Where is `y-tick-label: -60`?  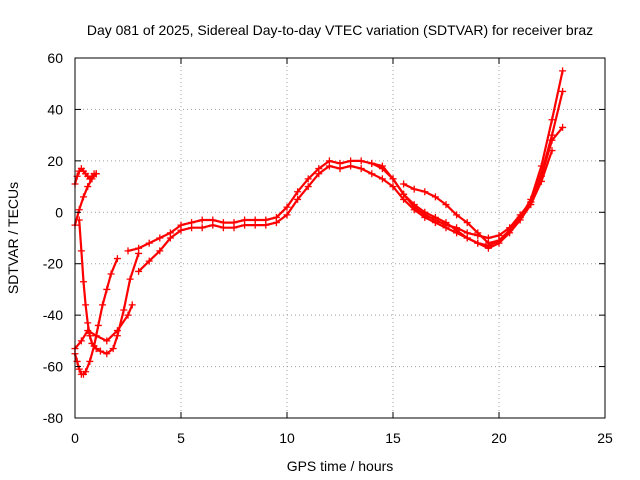
y-tick-label: -60 is located at coordinates (53, 367).